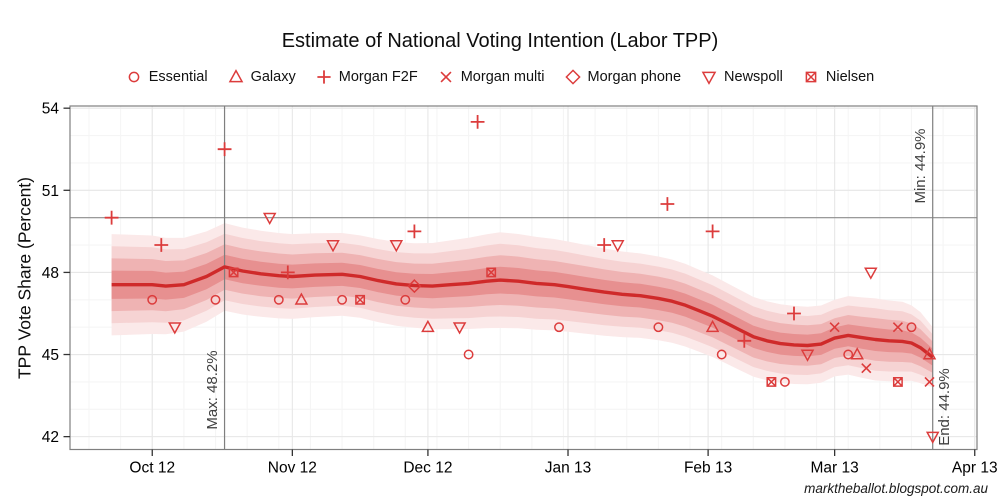  What do you see at coordinates (753, 77) in the screenshot?
I see `legend-label: Newspoll` at bounding box center [753, 77].